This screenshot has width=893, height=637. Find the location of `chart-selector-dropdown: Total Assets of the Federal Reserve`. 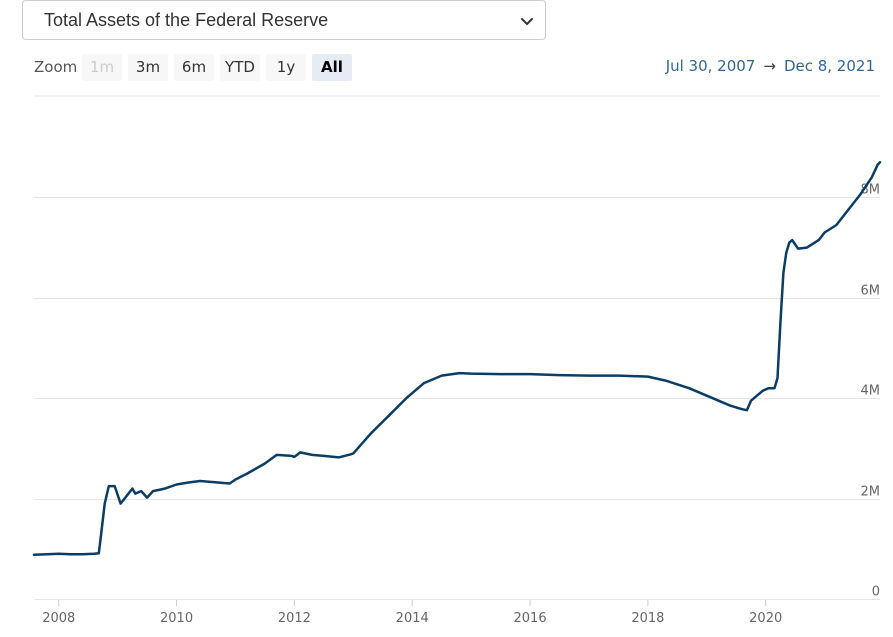

chart-selector-dropdown: Total Assets of the Federal Reserve is located at coordinates (284, 20).